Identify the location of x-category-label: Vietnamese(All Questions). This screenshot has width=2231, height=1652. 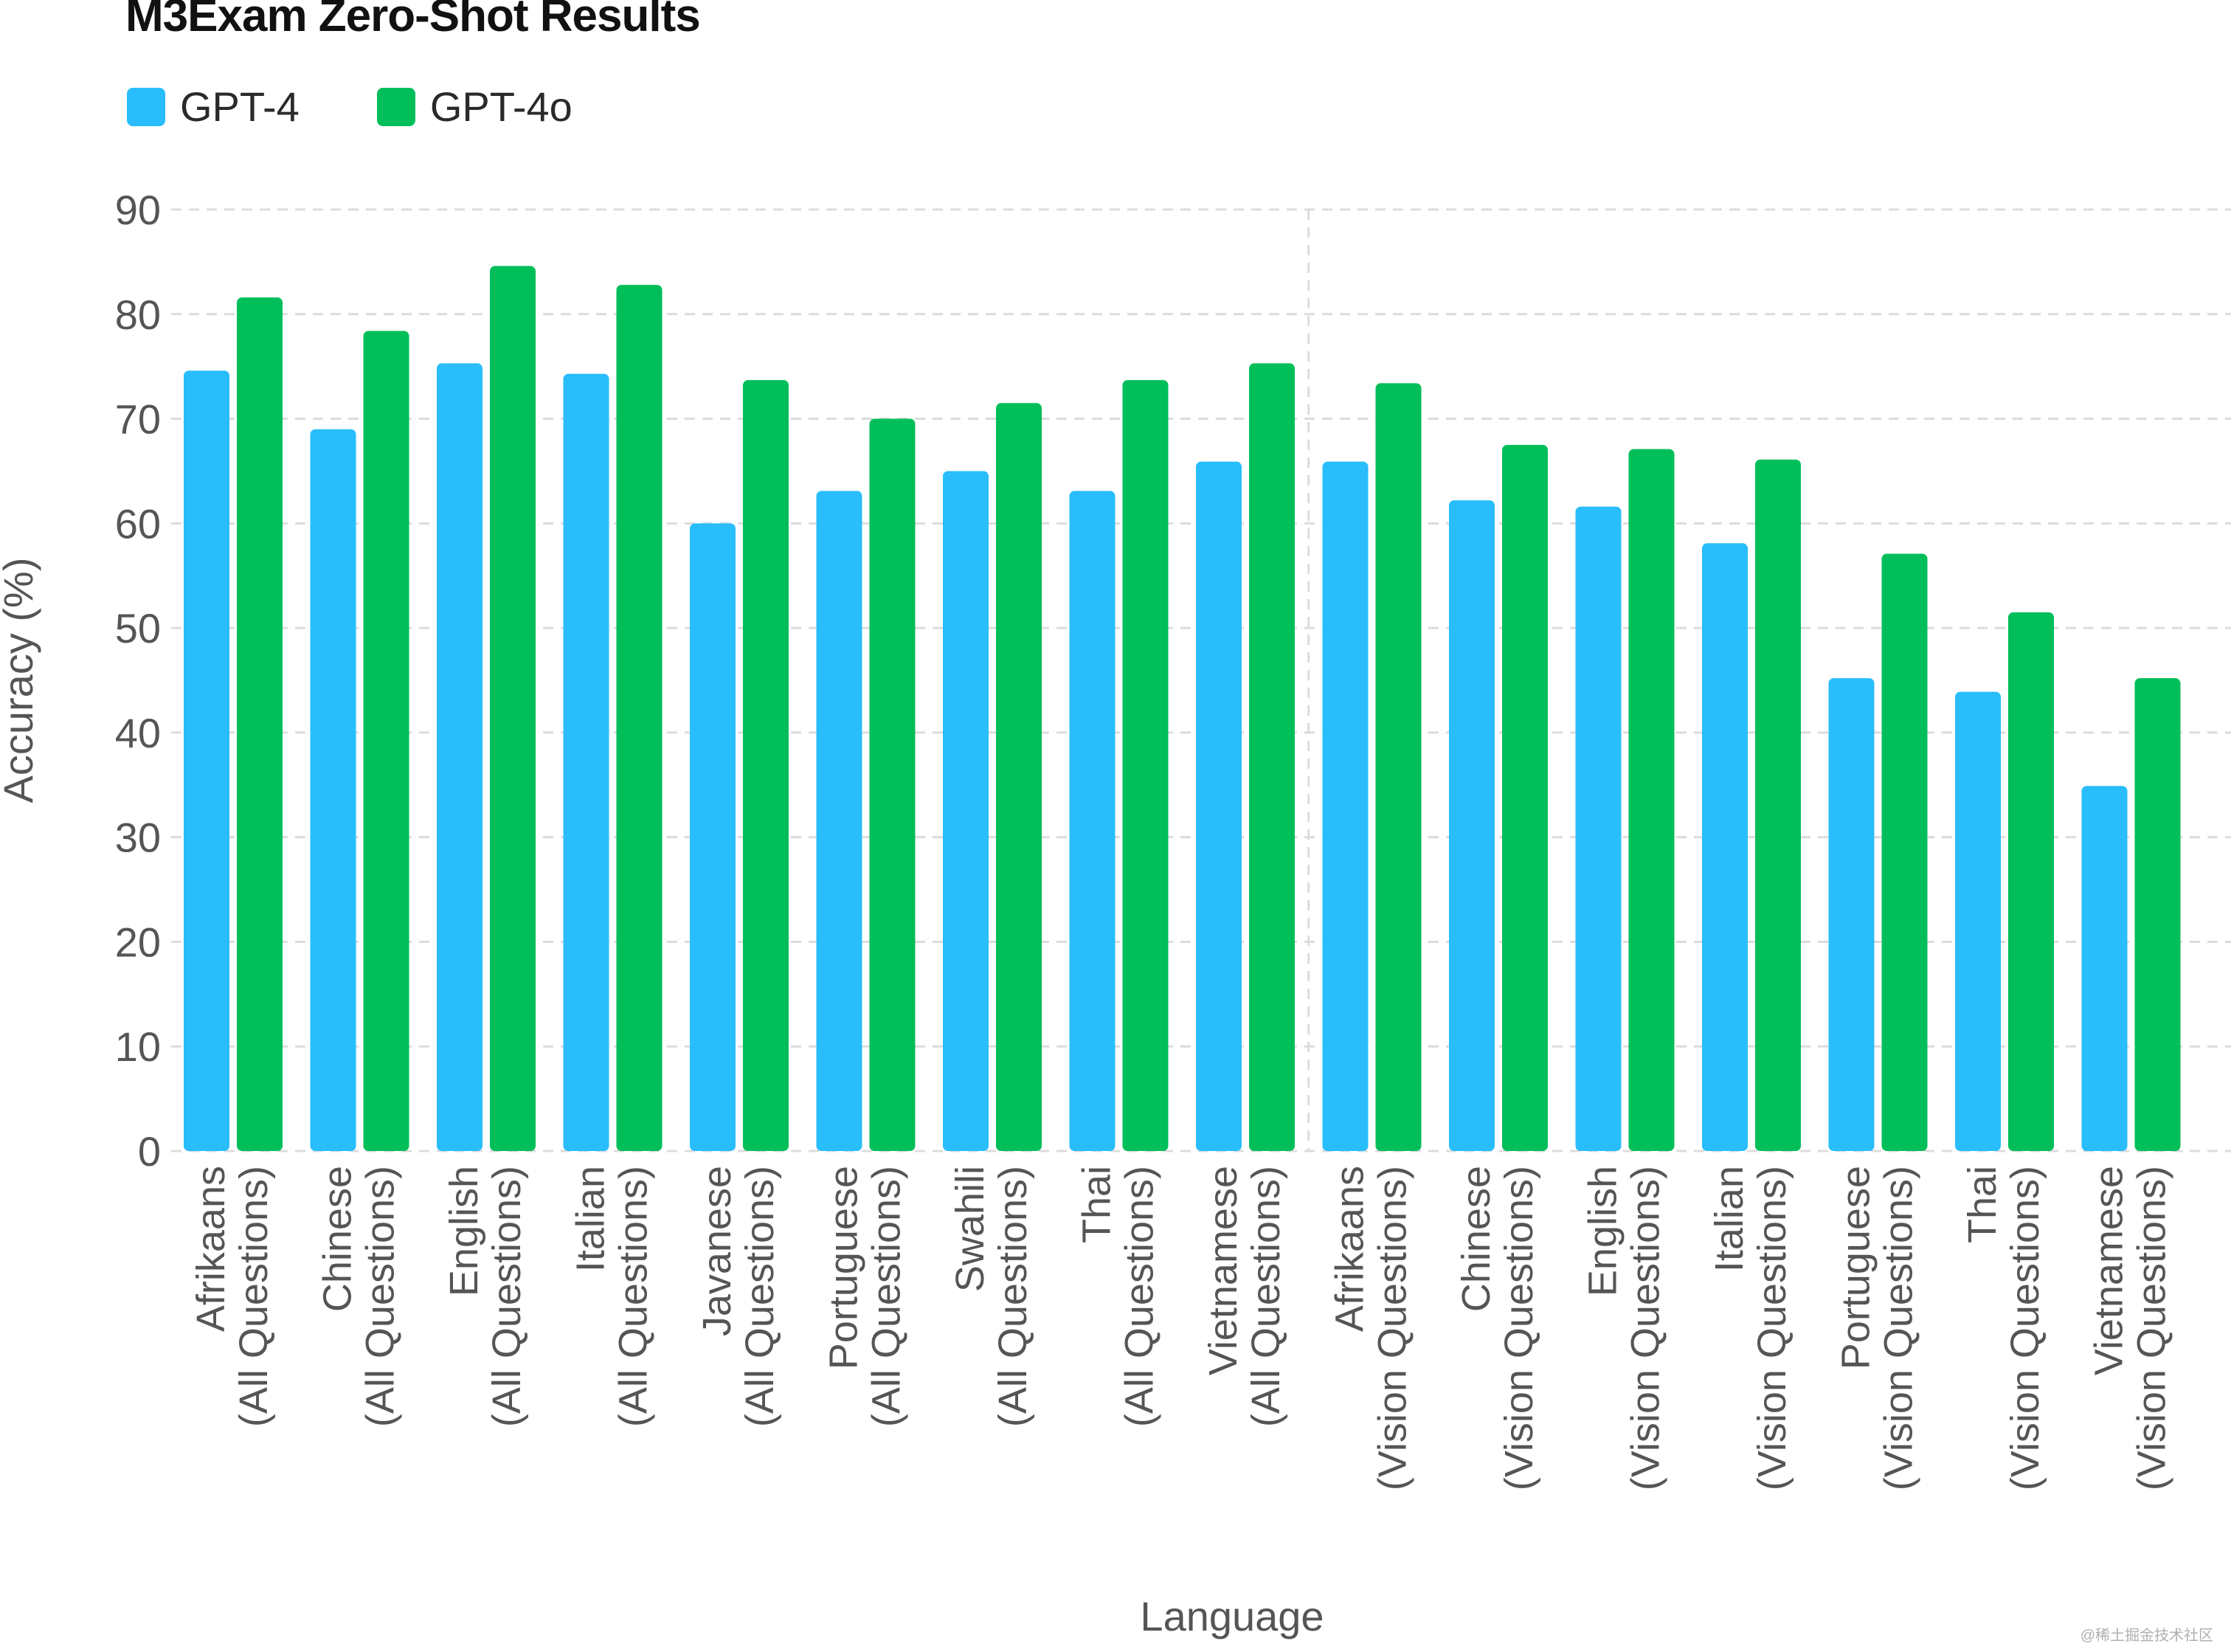
(1244, 1297).